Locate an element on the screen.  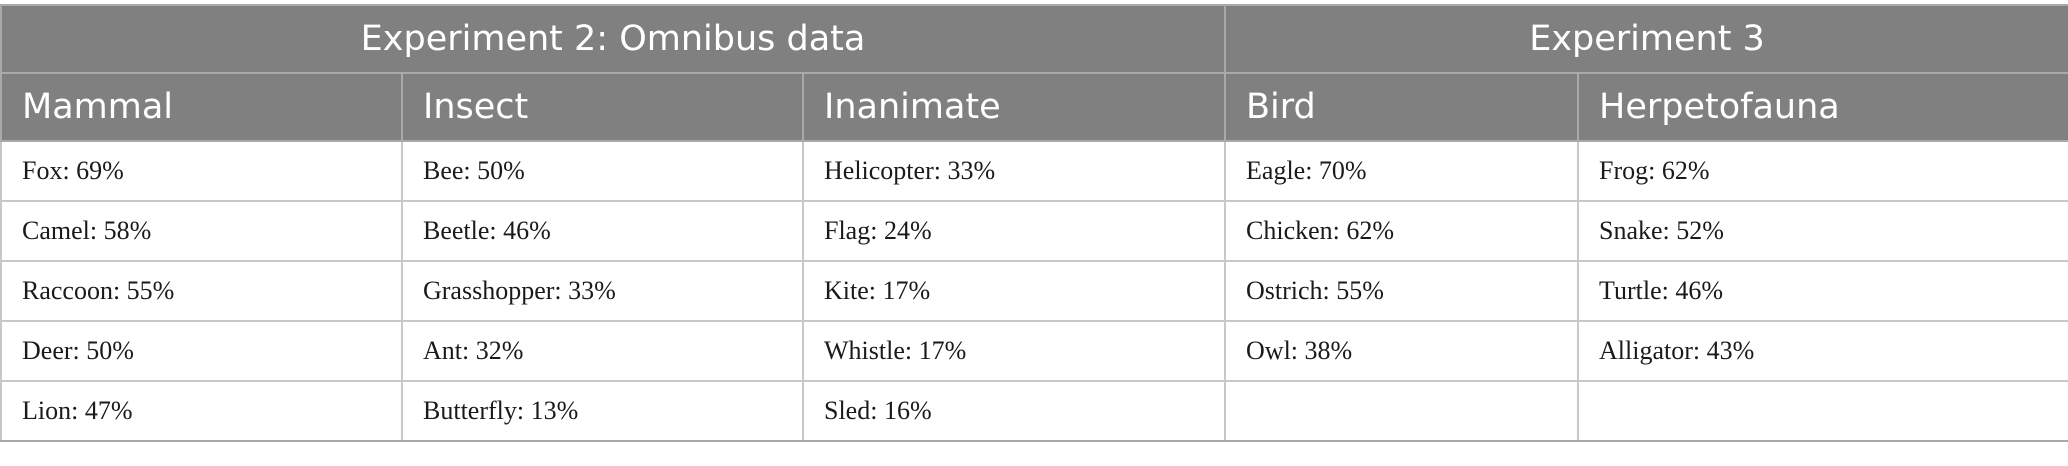
table-cell: Ant: 32% is located at coordinates (602, 351).